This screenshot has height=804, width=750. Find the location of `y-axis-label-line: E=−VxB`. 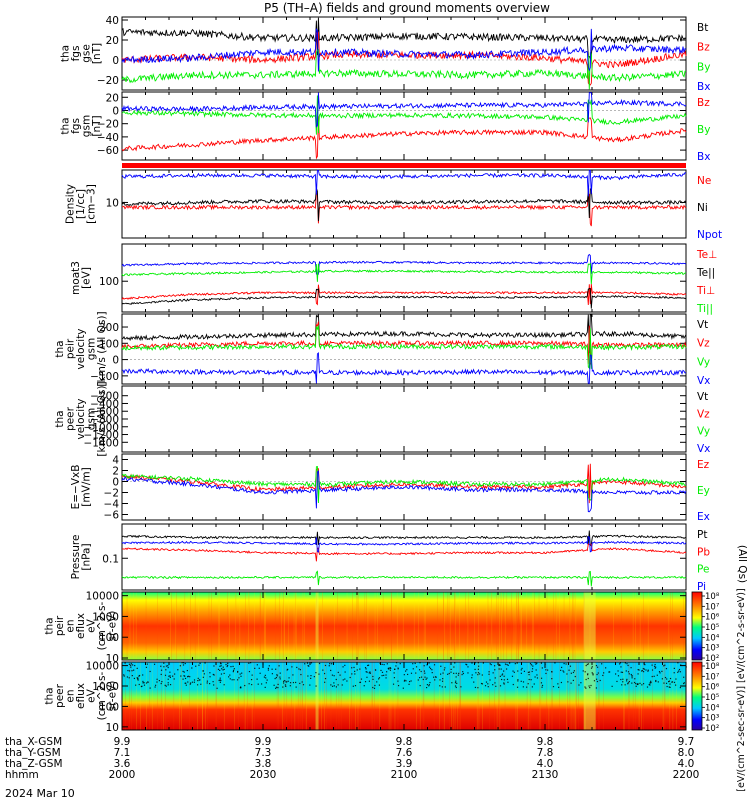

y-axis-label-line: E=−VxB is located at coordinates (76, 487).